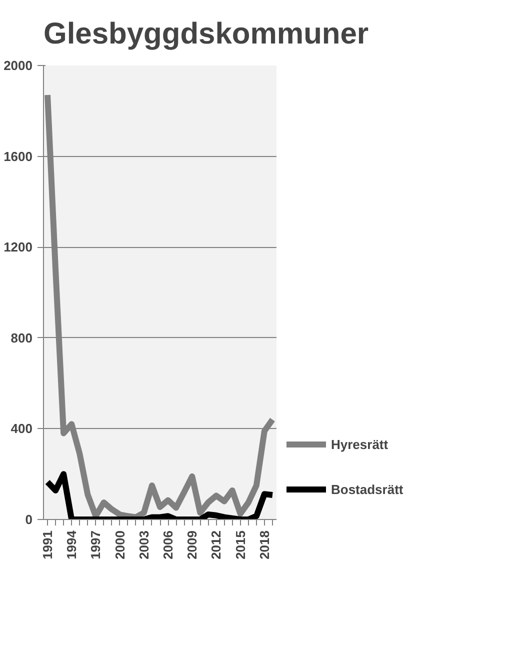 The image size is (520, 650). I want to click on x-tick-label: 2000, so click(120, 545).